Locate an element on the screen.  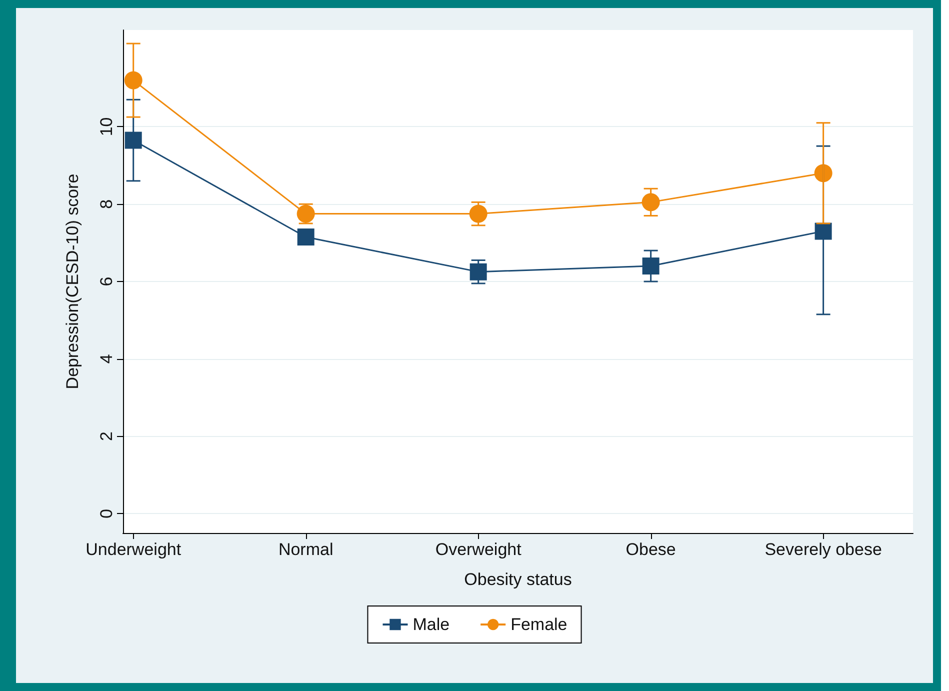
y-tick-label: 10 is located at coordinates (106, 126).